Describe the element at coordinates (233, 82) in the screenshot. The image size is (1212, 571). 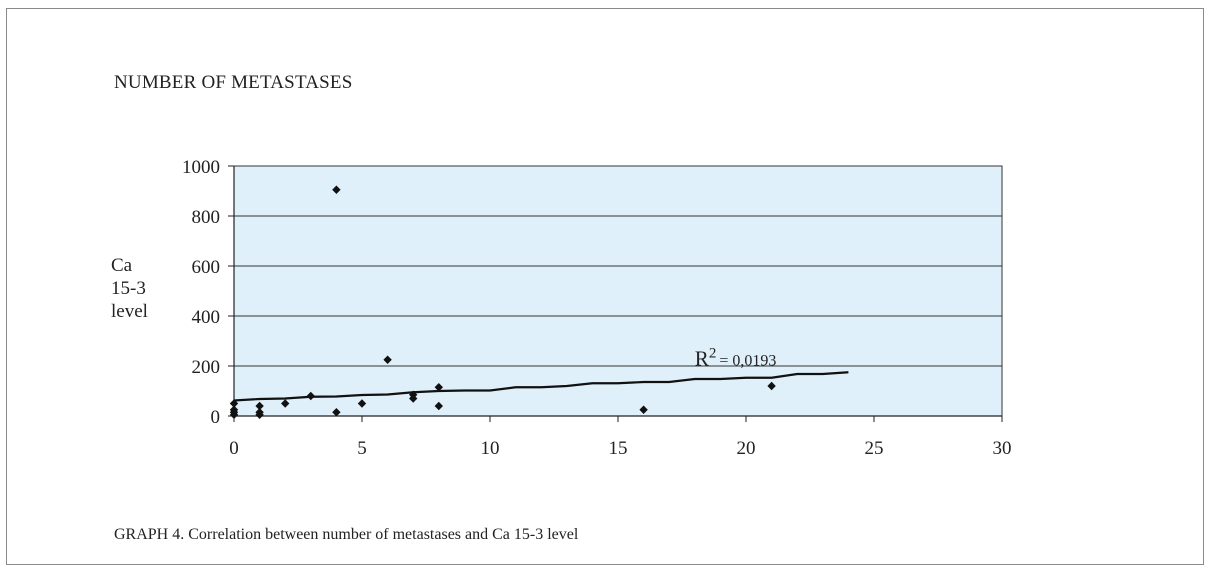
I see `chart-title: NUMBER OF METASTASES` at that location.